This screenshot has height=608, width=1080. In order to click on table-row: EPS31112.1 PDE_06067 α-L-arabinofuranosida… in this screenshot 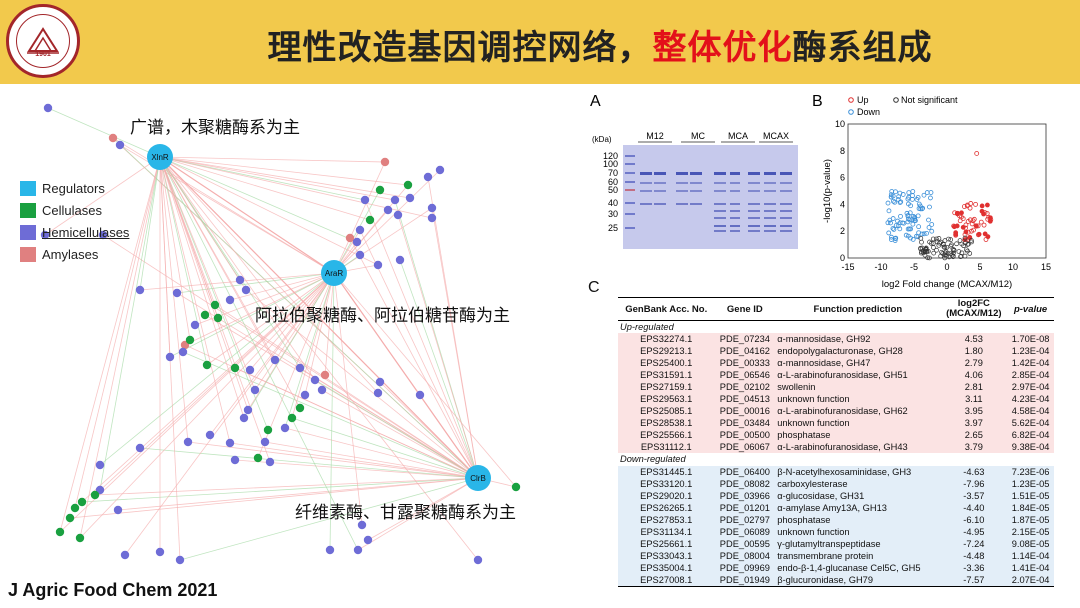, I will do `click(836, 447)`.